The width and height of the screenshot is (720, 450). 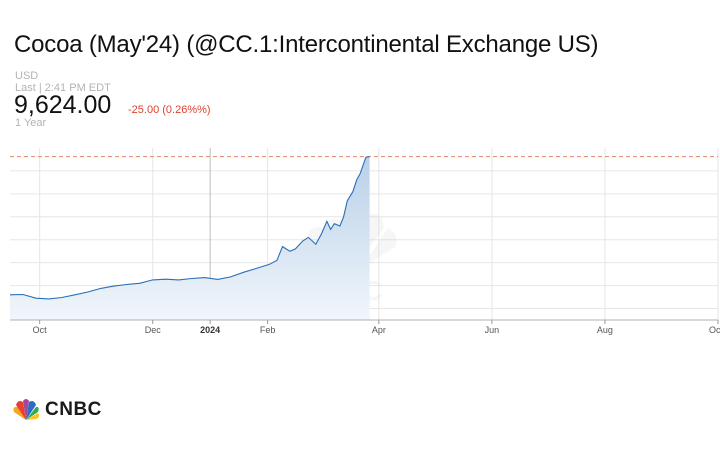 What do you see at coordinates (63, 88) in the screenshot?
I see `last-update-time: Last | 2:41 PM EDT` at bounding box center [63, 88].